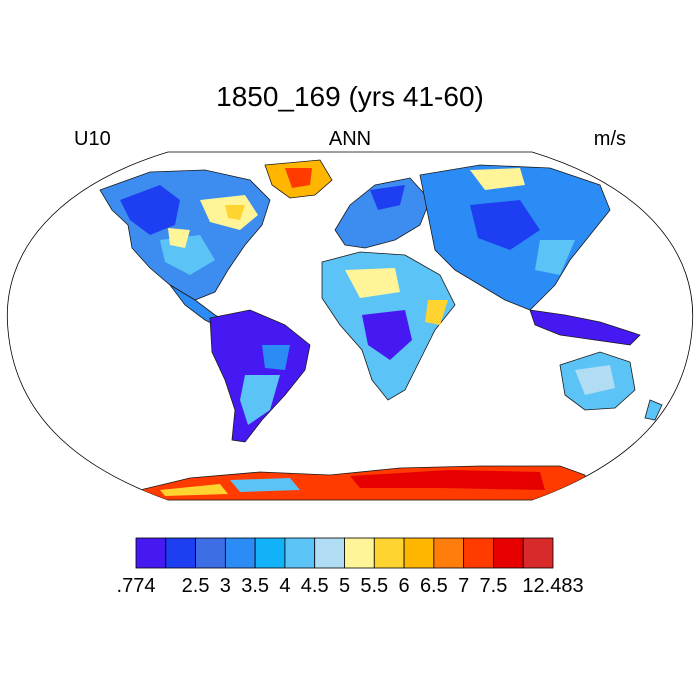  What do you see at coordinates (350, 96) in the screenshot?
I see `plot-title: 1850_169 (yrs 41-60)` at bounding box center [350, 96].